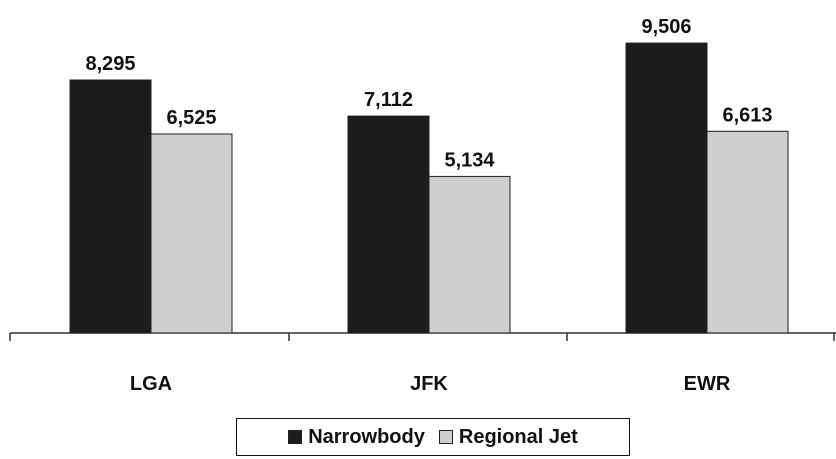  I want to click on bar-regional-jet-lga, so click(191, 233).